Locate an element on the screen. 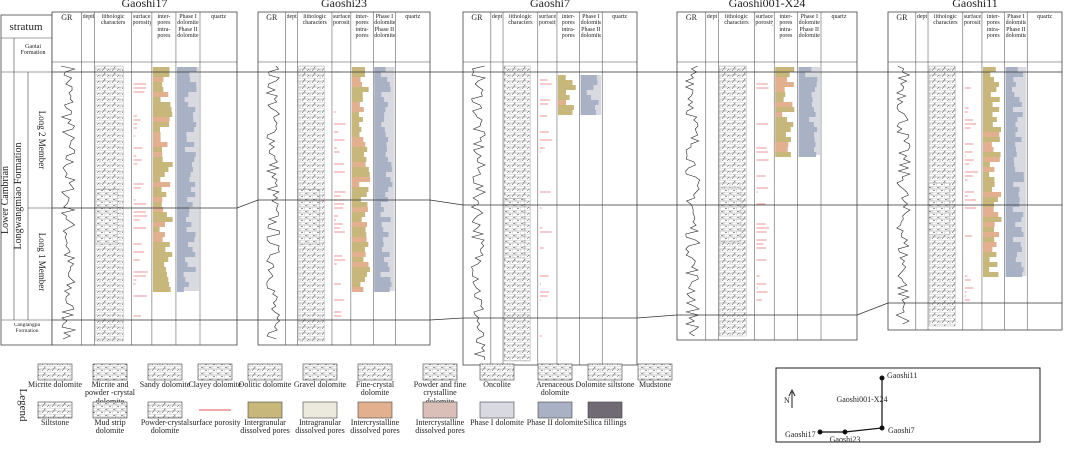  legend-label: Phase I dolomite is located at coordinates (497, 423).